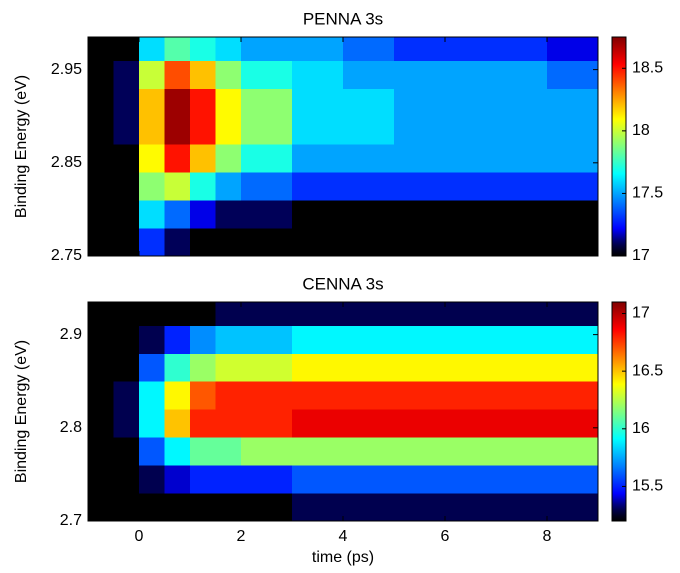 Image resolution: width=680 pixels, height=573 pixels. I want to click on colorbar-tick-label: 17, so click(641, 313).